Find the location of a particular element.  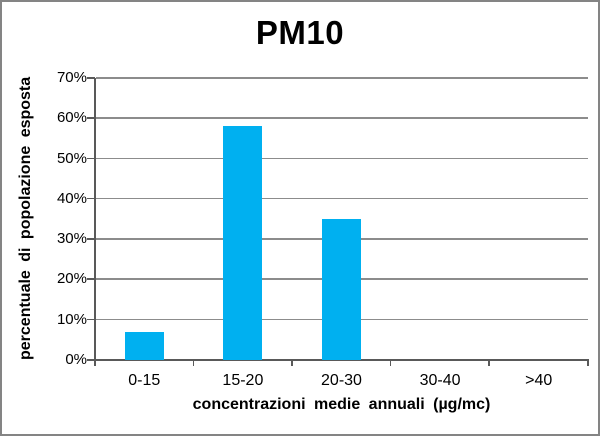

chart-title: PM10 is located at coordinates (300, 32).